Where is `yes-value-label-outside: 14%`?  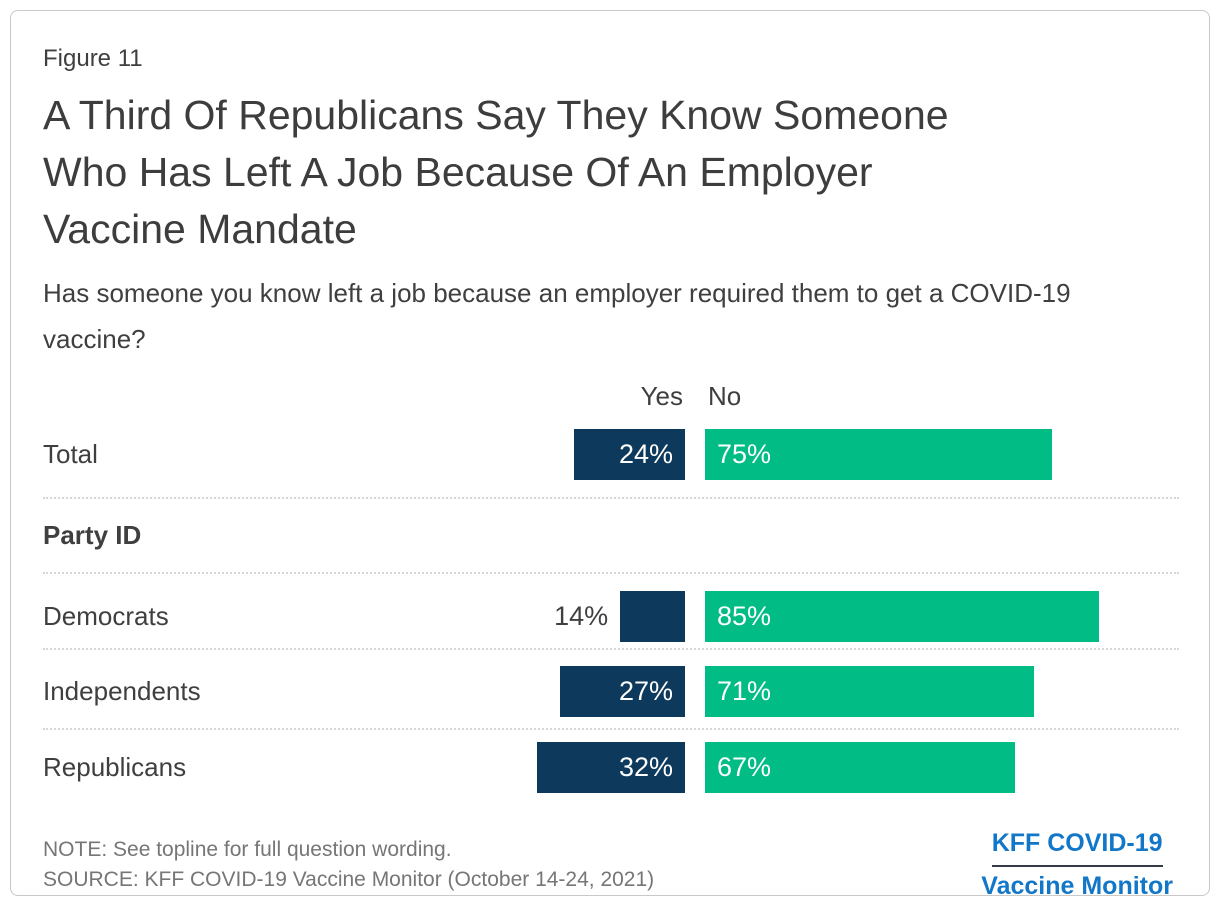 yes-value-label-outside: 14% is located at coordinates (581, 616).